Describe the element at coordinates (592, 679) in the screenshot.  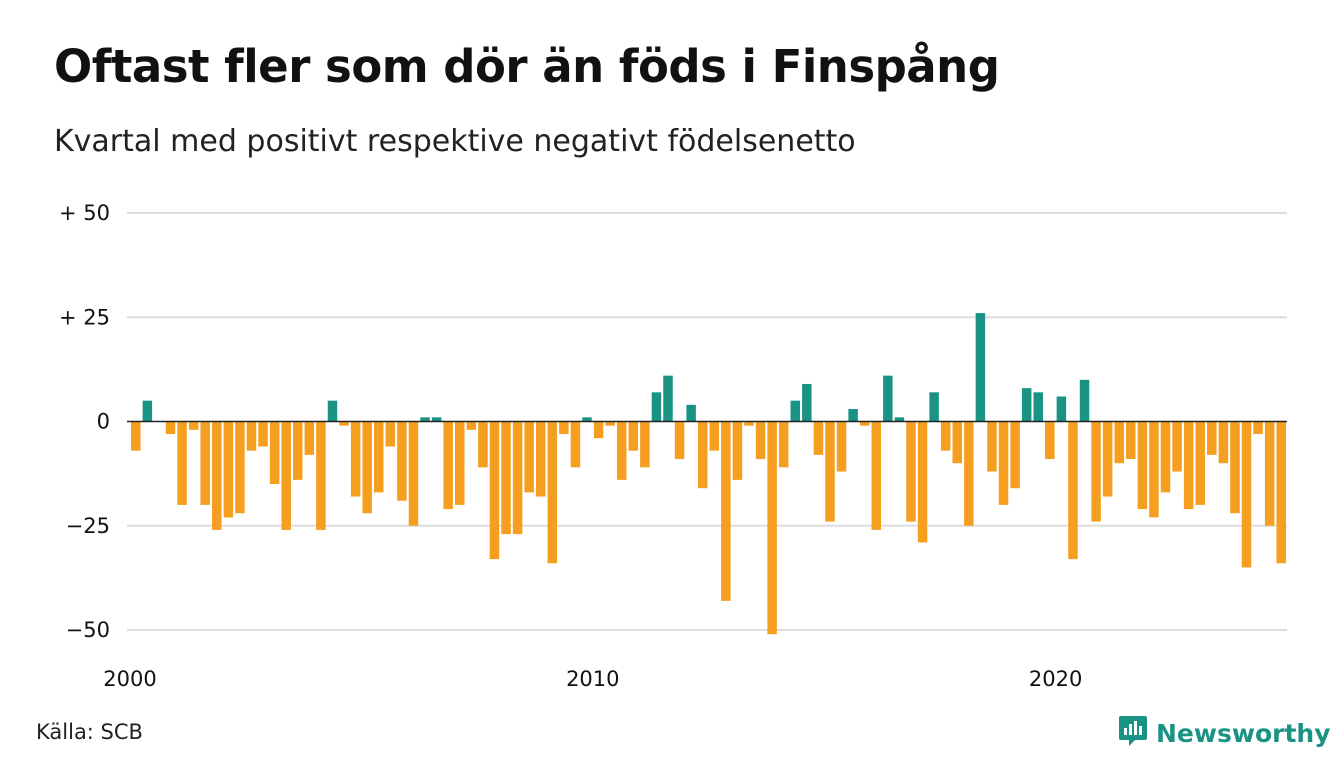
I see `x-tick-label: 2010` at that location.